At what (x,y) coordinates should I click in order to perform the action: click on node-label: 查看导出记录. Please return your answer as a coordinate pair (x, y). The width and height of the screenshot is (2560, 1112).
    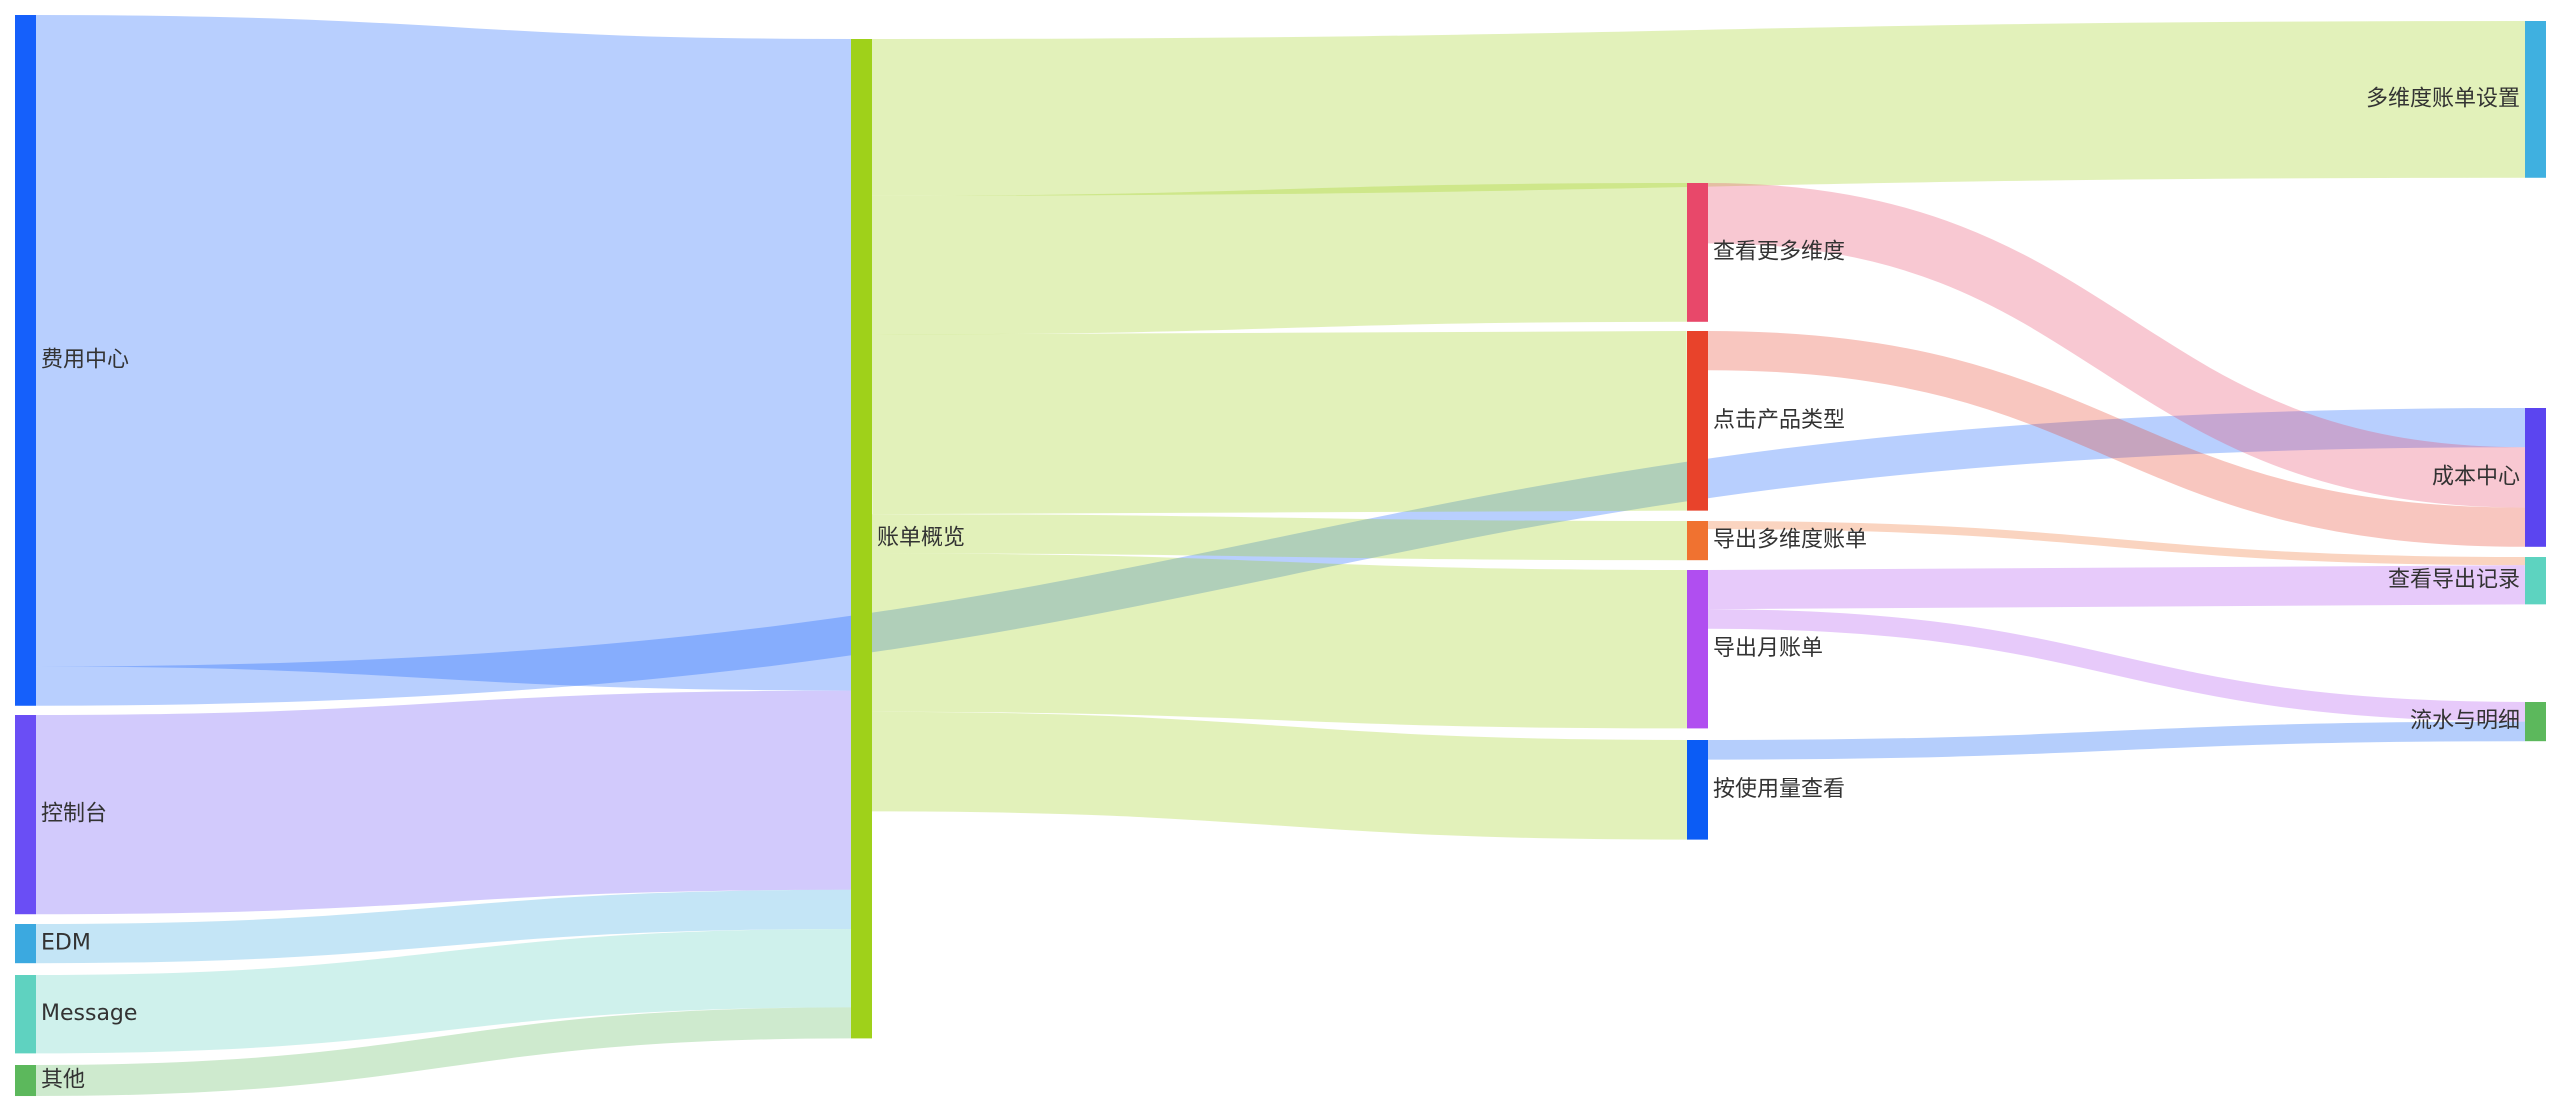
    Looking at the image, I should click on (2454, 580).